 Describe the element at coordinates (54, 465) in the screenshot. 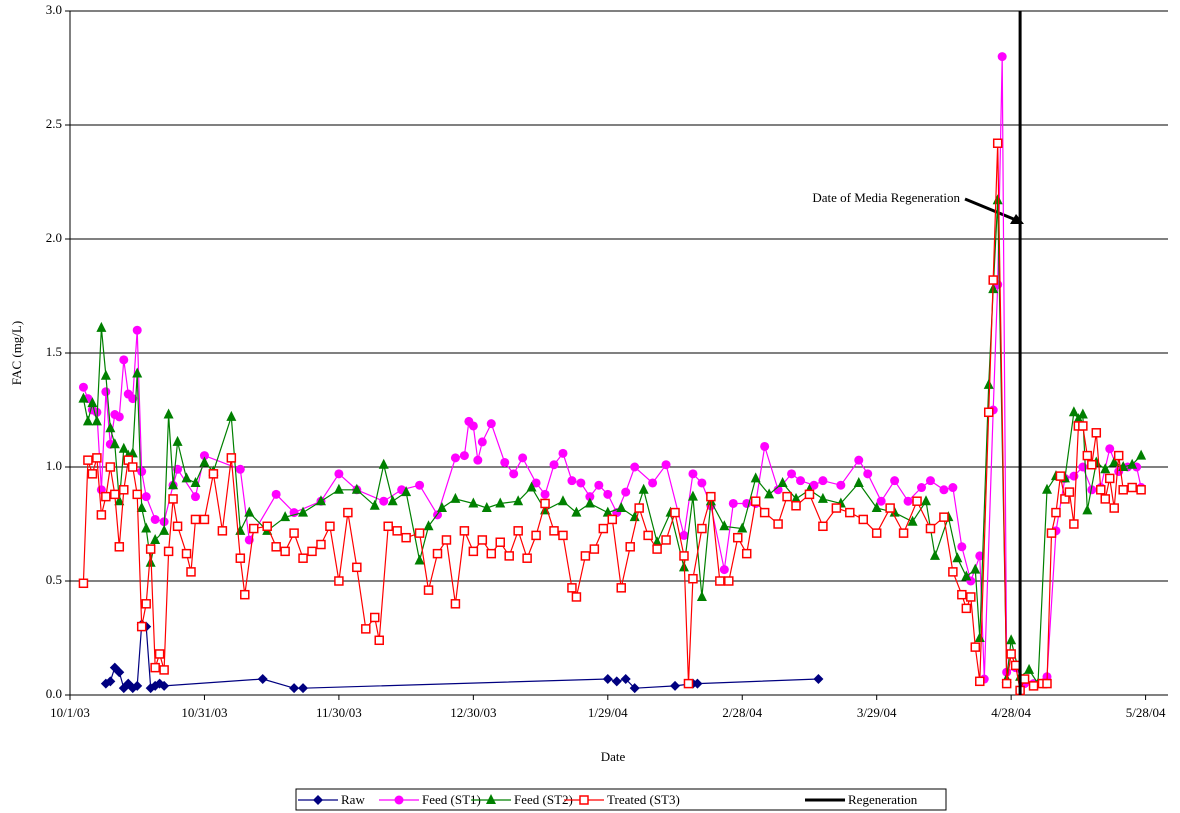

I see `y-tick-label: 1.0` at that location.